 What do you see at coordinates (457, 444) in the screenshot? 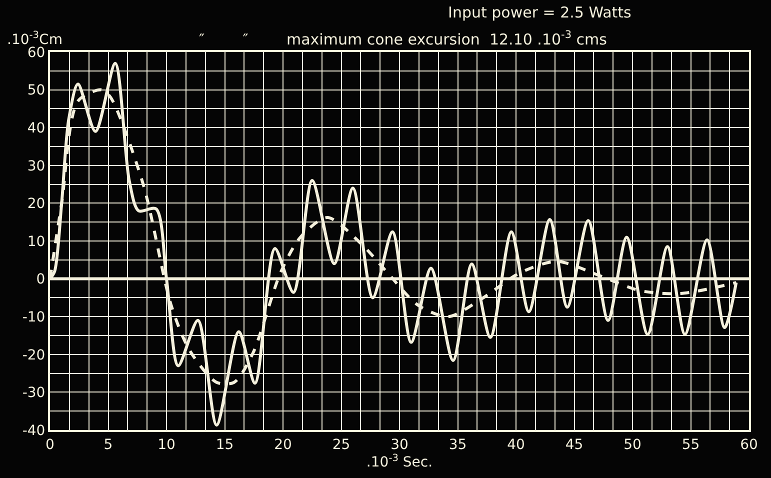
I see `x-tick-label: 35` at bounding box center [457, 444].